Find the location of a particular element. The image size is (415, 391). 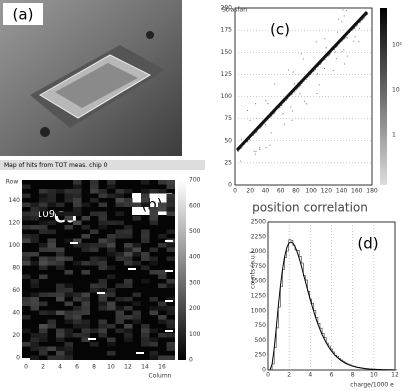

x-tick-label: 160 is located at coordinates (357, 191).